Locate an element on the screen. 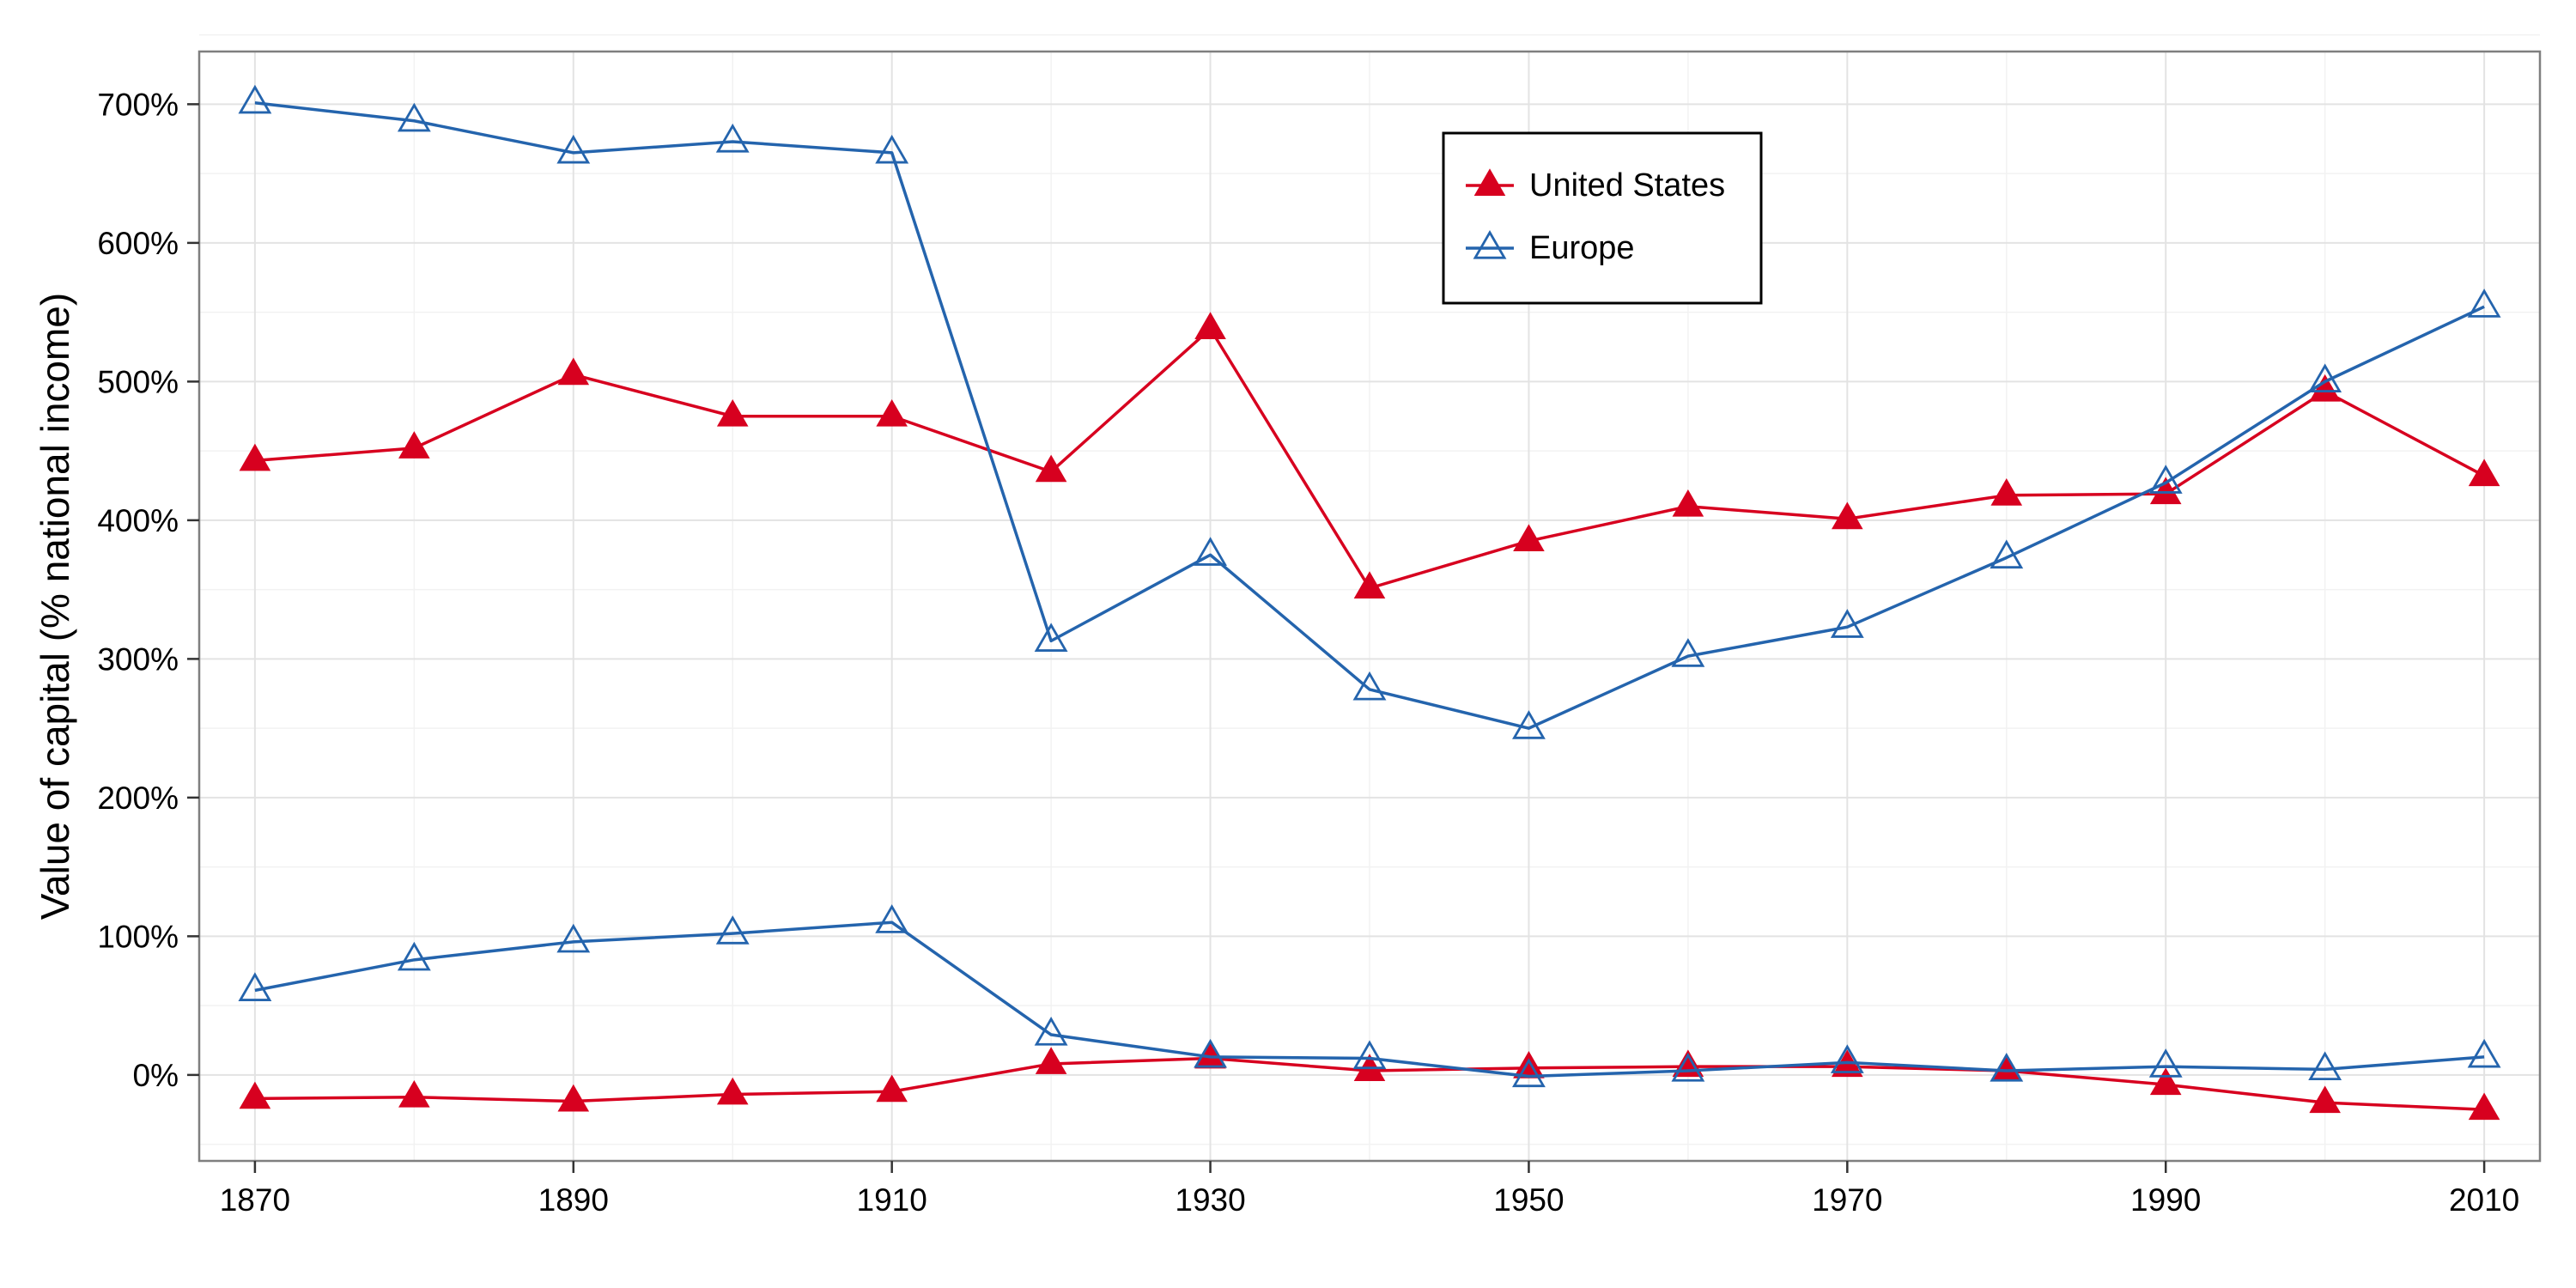 This screenshot has height=1288, width=2576. legend-item-europe: Europe is located at coordinates (1550, 248).